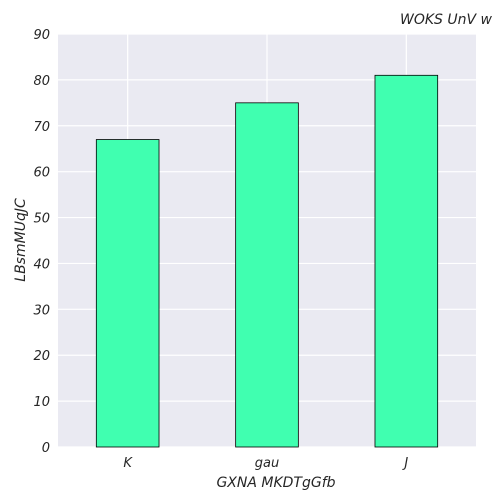 The width and height of the screenshot is (504, 504). What do you see at coordinates (41, 35) in the screenshot?
I see `y-tick-label: 90` at bounding box center [41, 35].